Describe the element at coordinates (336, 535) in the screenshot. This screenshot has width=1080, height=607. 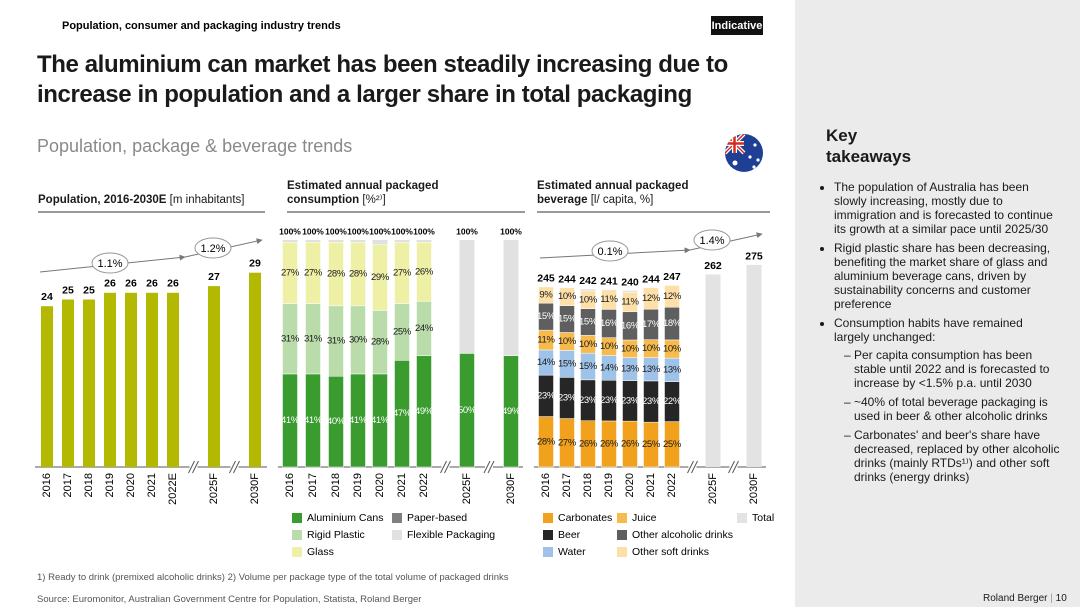
I see `legend-label: Rigid Plastic` at that location.